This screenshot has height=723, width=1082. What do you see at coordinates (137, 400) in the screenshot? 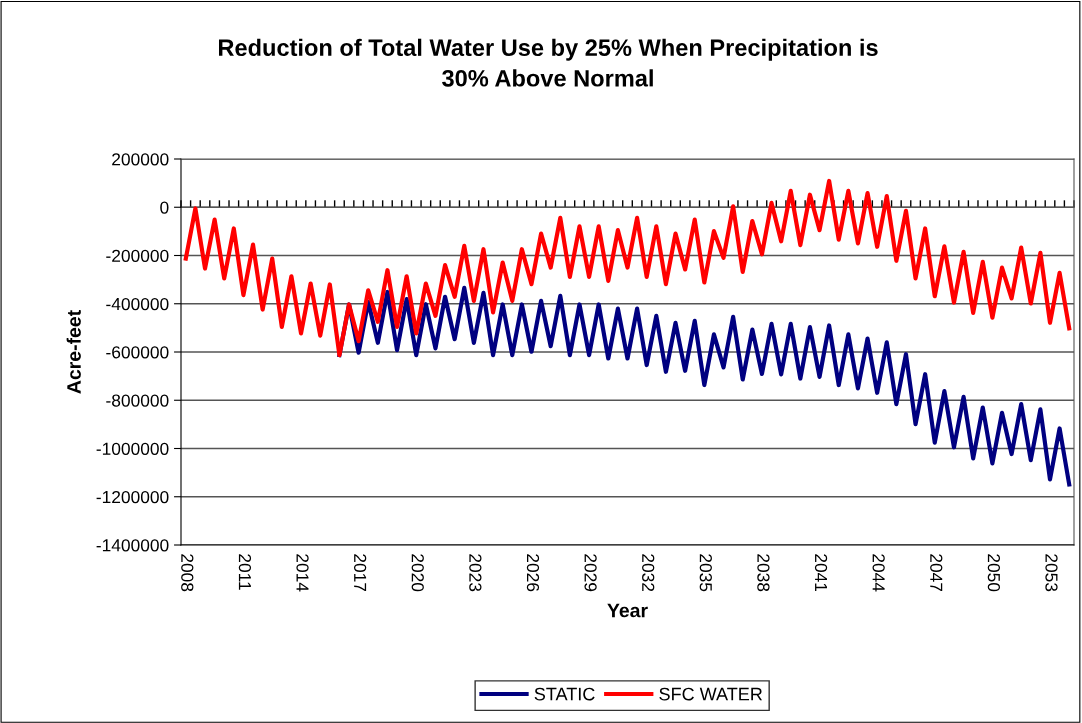
I see `y-tick-label: -800000` at bounding box center [137, 400].